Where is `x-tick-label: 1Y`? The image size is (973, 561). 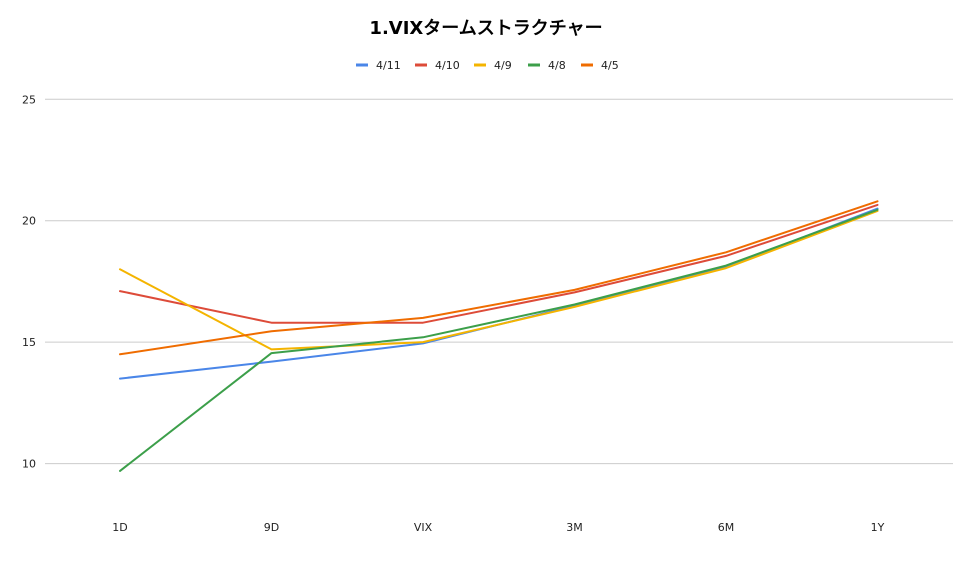
x-tick-label: 1Y is located at coordinates (878, 527).